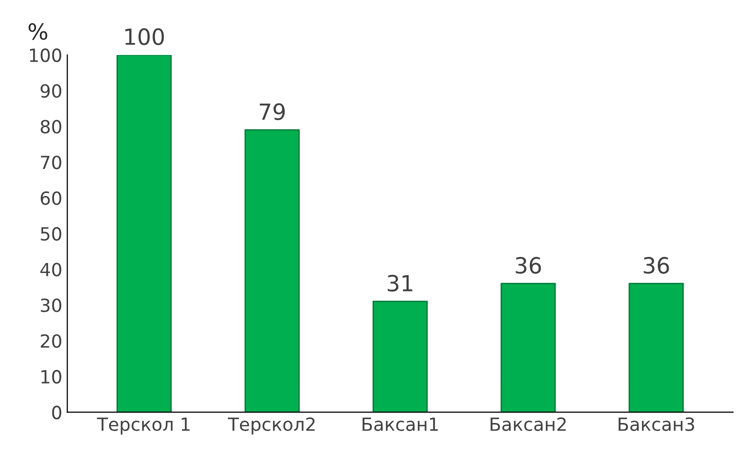  I want to click on y-tick-label: 20, so click(51, 341).